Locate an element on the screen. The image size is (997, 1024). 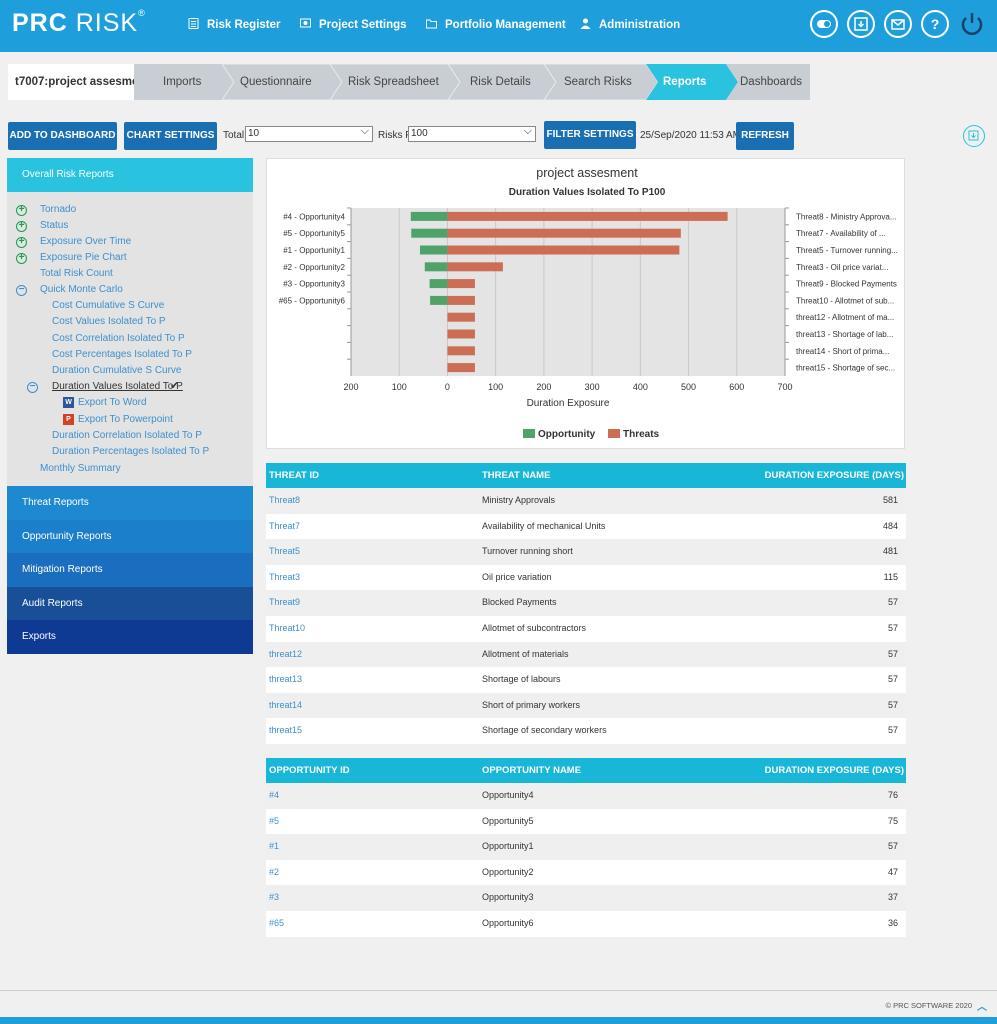
sidebar-item-cost-values: Cost Values Isolated To P is located at coordinates (109, 321).